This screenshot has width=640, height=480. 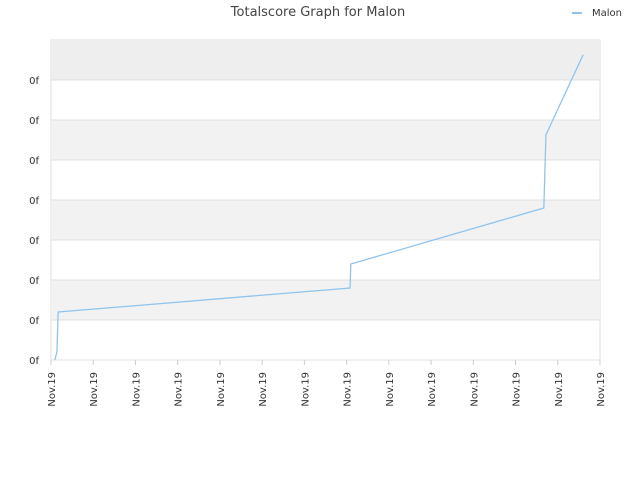 What do you see at coordinates (317, 12) in the screenshot?
I see `chart-title: Totalscore Graph for Malon` at bounding box center [317, 12].